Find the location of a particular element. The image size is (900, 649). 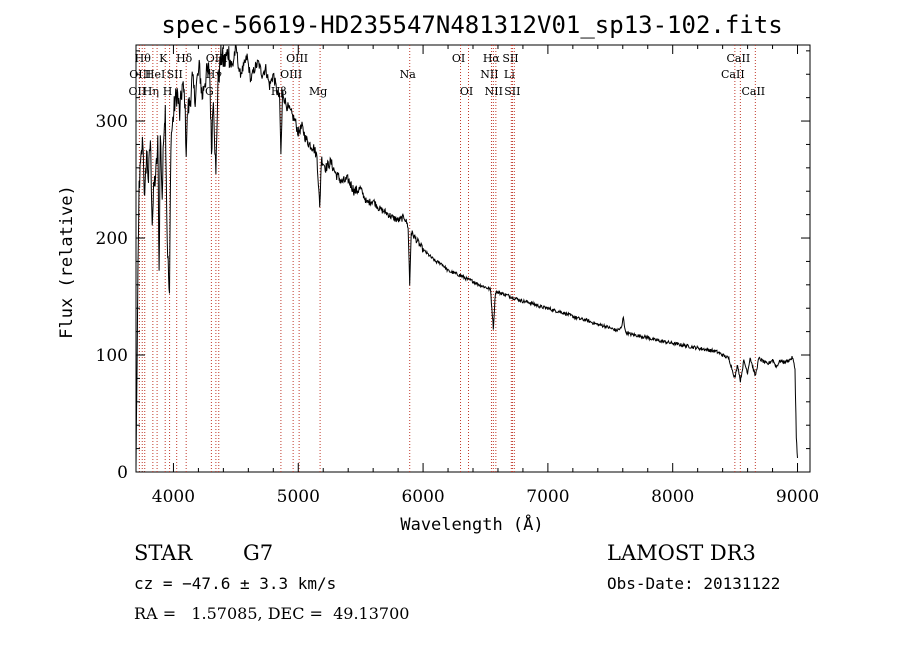

x-tick-label-7000: 7000 is located at coordinates (547, 497).